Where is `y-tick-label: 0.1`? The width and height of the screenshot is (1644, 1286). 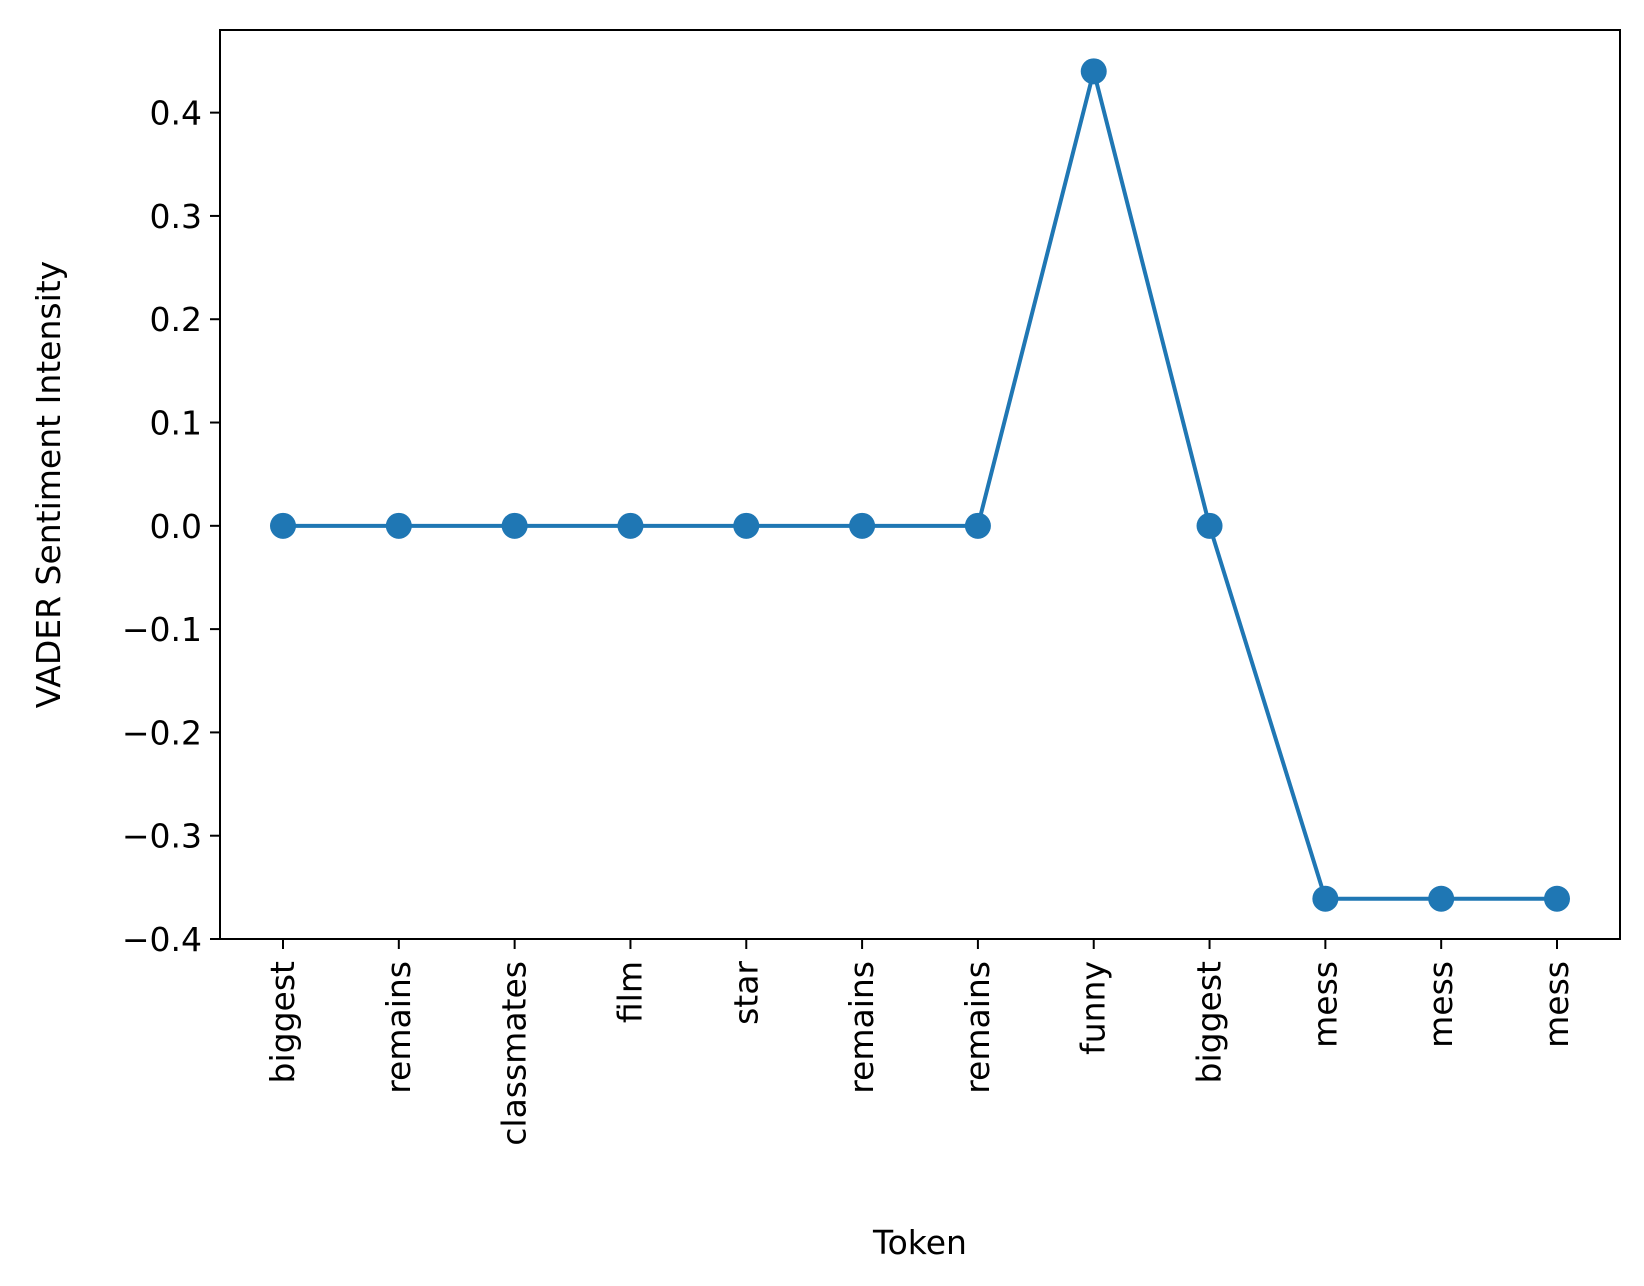 y-tick-label: 0.1 is located at coordinates (176, 423).